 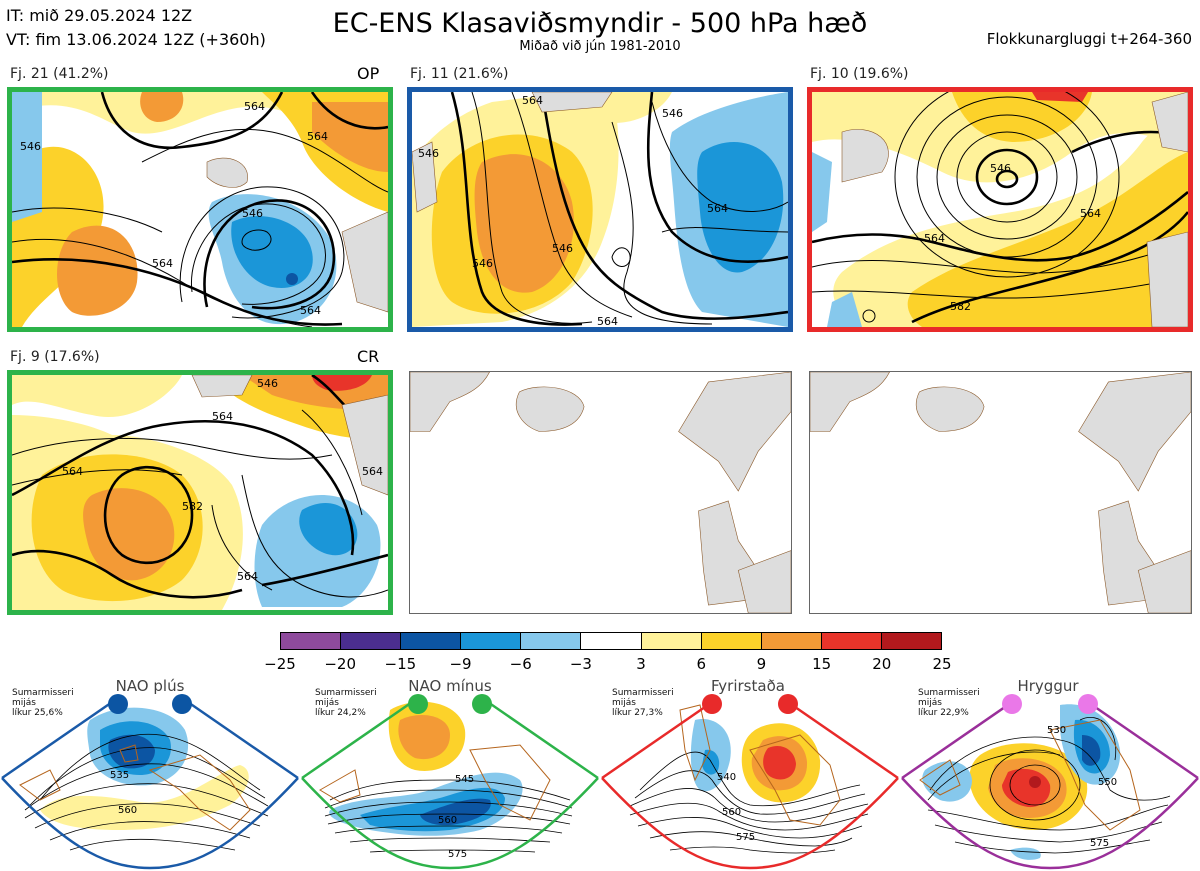 I want to click on colorbar-tick-label: −15, so click(x=400, y=664).